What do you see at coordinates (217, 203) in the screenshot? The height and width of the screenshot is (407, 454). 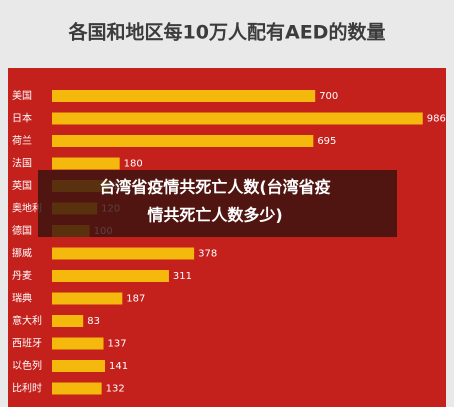 I see `overlay-box` at bounding box center [217, 203].